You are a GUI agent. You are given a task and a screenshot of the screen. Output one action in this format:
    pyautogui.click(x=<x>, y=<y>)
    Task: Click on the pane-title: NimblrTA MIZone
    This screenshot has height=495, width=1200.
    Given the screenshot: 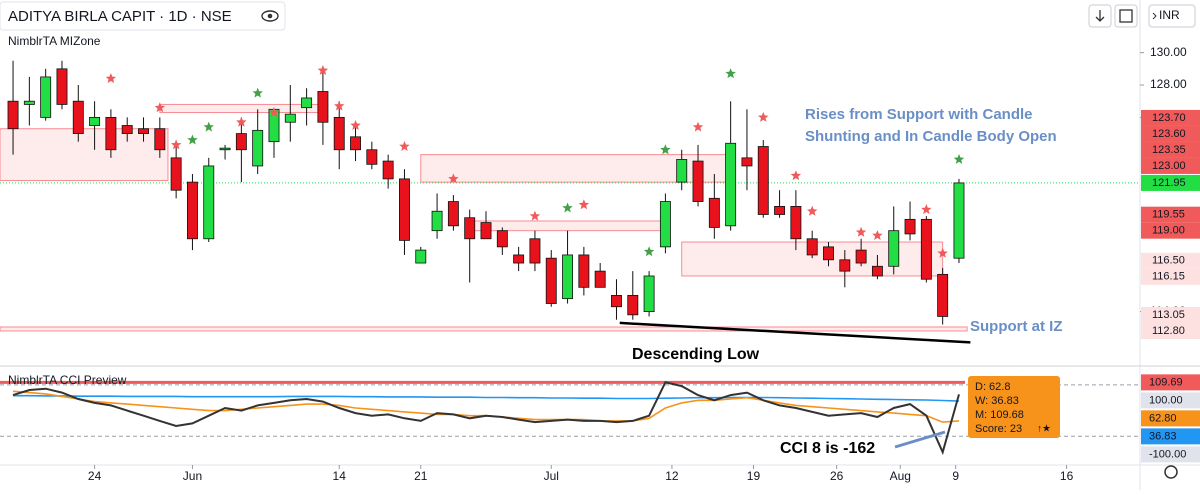 What is the action you would take?
    pyautogui.click(x=54, y=41)
    